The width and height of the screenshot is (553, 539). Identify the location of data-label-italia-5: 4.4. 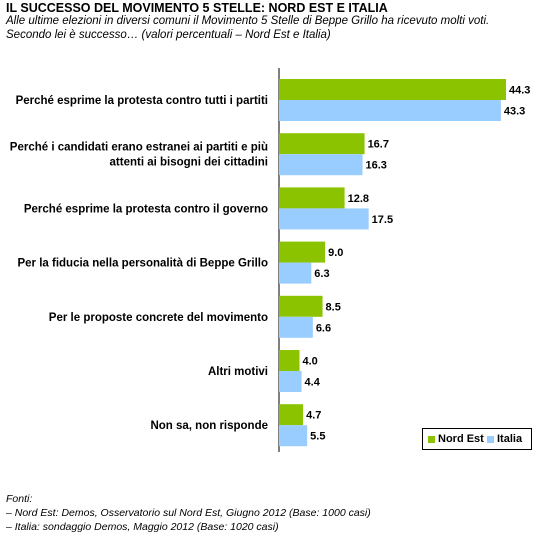
(313, 383).